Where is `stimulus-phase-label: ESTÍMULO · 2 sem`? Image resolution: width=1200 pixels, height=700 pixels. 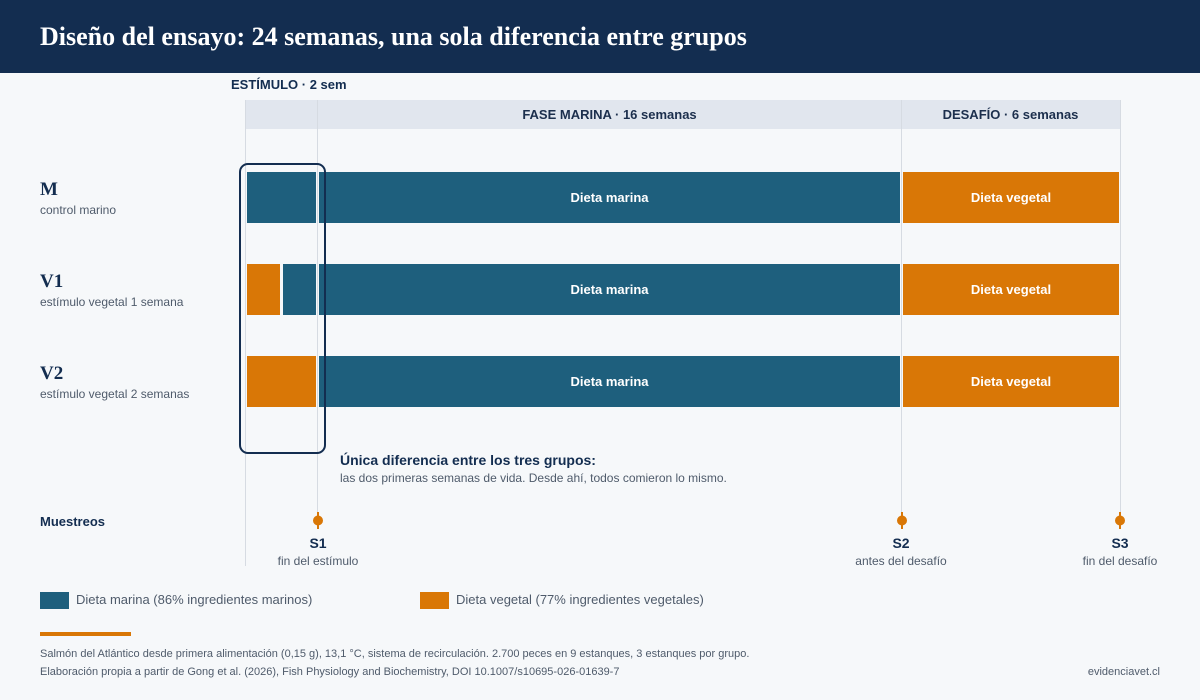 stimulus-phase-label: ESTÍMULO · 2 sem is located at coordinates (289, 84).